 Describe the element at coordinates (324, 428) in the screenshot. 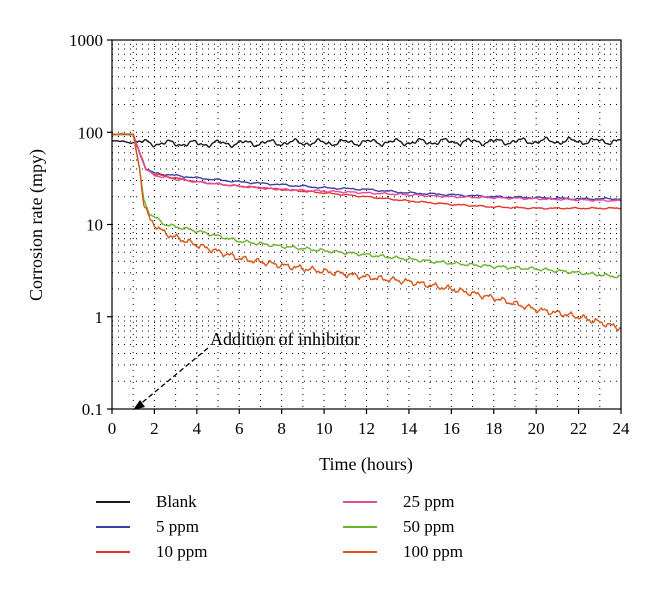

I see `x-tick-label: 10` at that location.